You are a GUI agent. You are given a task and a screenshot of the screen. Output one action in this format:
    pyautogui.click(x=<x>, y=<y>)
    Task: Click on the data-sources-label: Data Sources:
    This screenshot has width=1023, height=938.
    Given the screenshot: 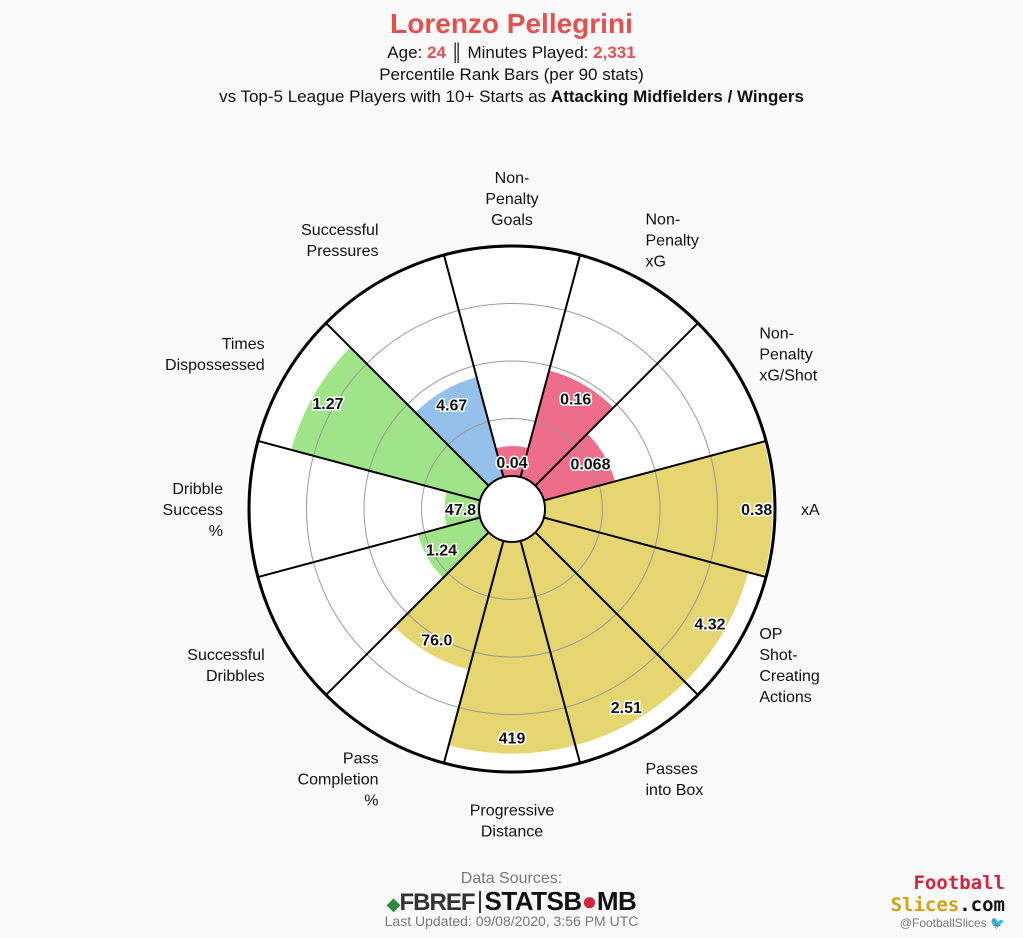 What is the action you would take?
    pyautogui.click(x=511, y=878)
    